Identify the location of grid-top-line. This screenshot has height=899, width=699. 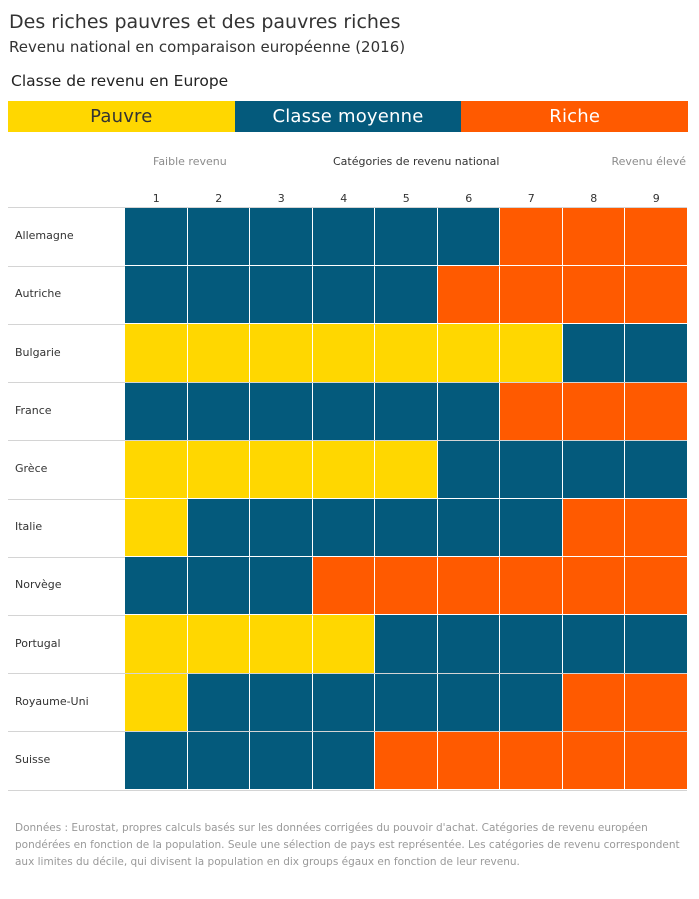
(347, 207).